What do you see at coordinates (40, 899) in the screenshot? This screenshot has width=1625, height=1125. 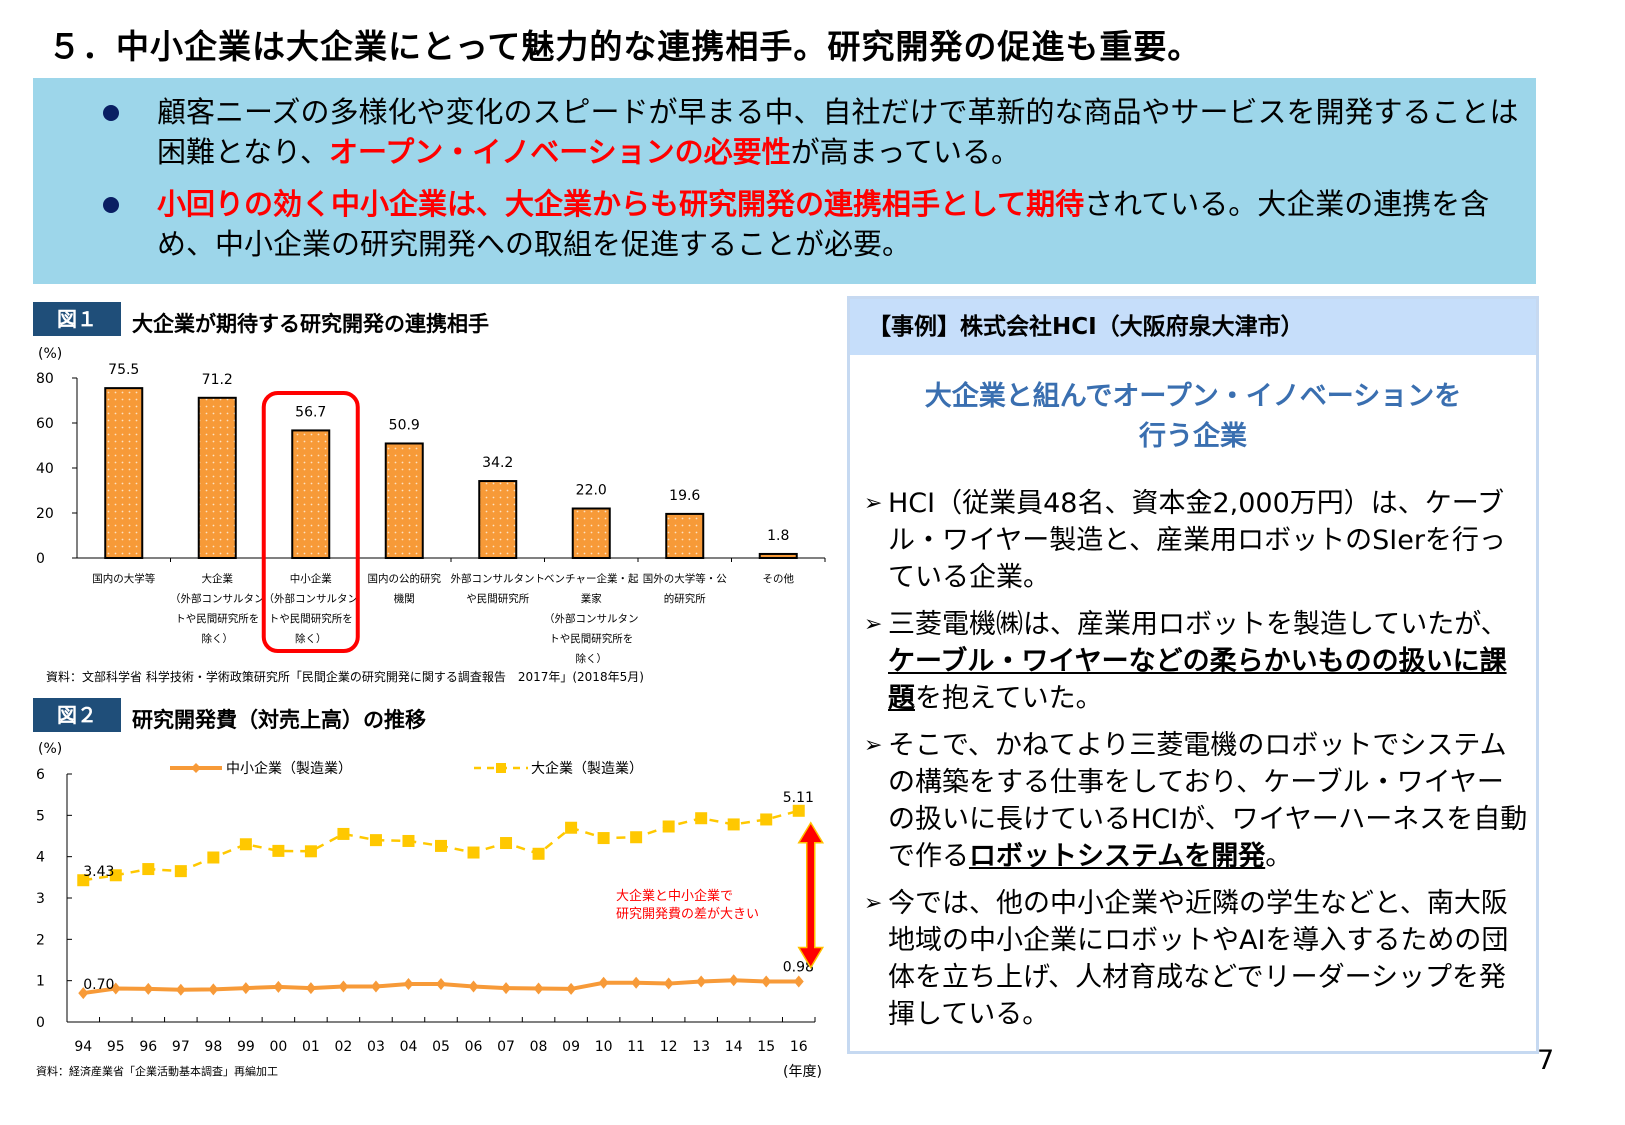 I see `svg-text: 3` at bounding box center [40, 899].